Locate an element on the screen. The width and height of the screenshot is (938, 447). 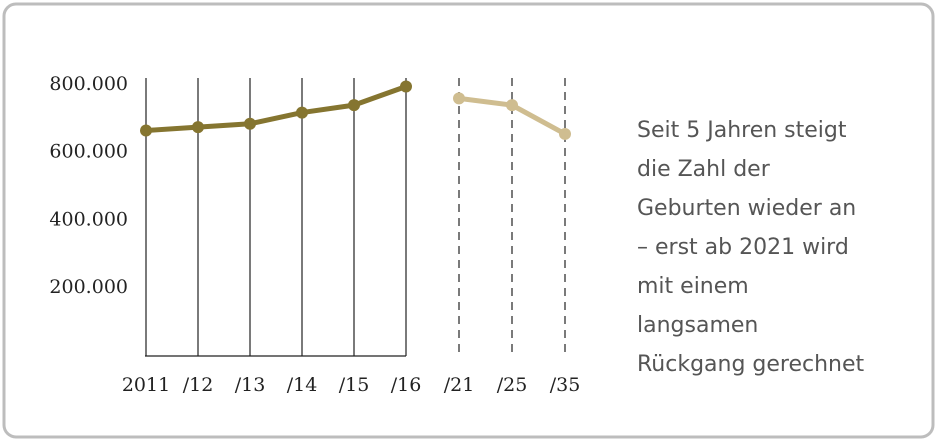
annotation-line: mit einem is located at coordinates (693, 286).